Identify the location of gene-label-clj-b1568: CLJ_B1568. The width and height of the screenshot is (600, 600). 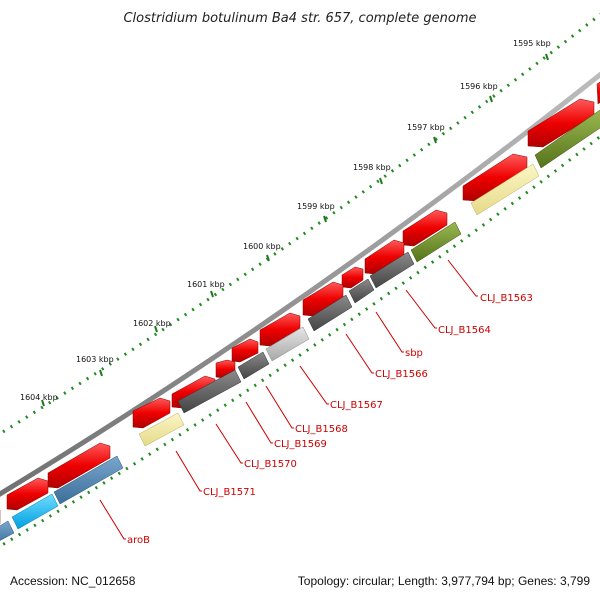
(321, 429).